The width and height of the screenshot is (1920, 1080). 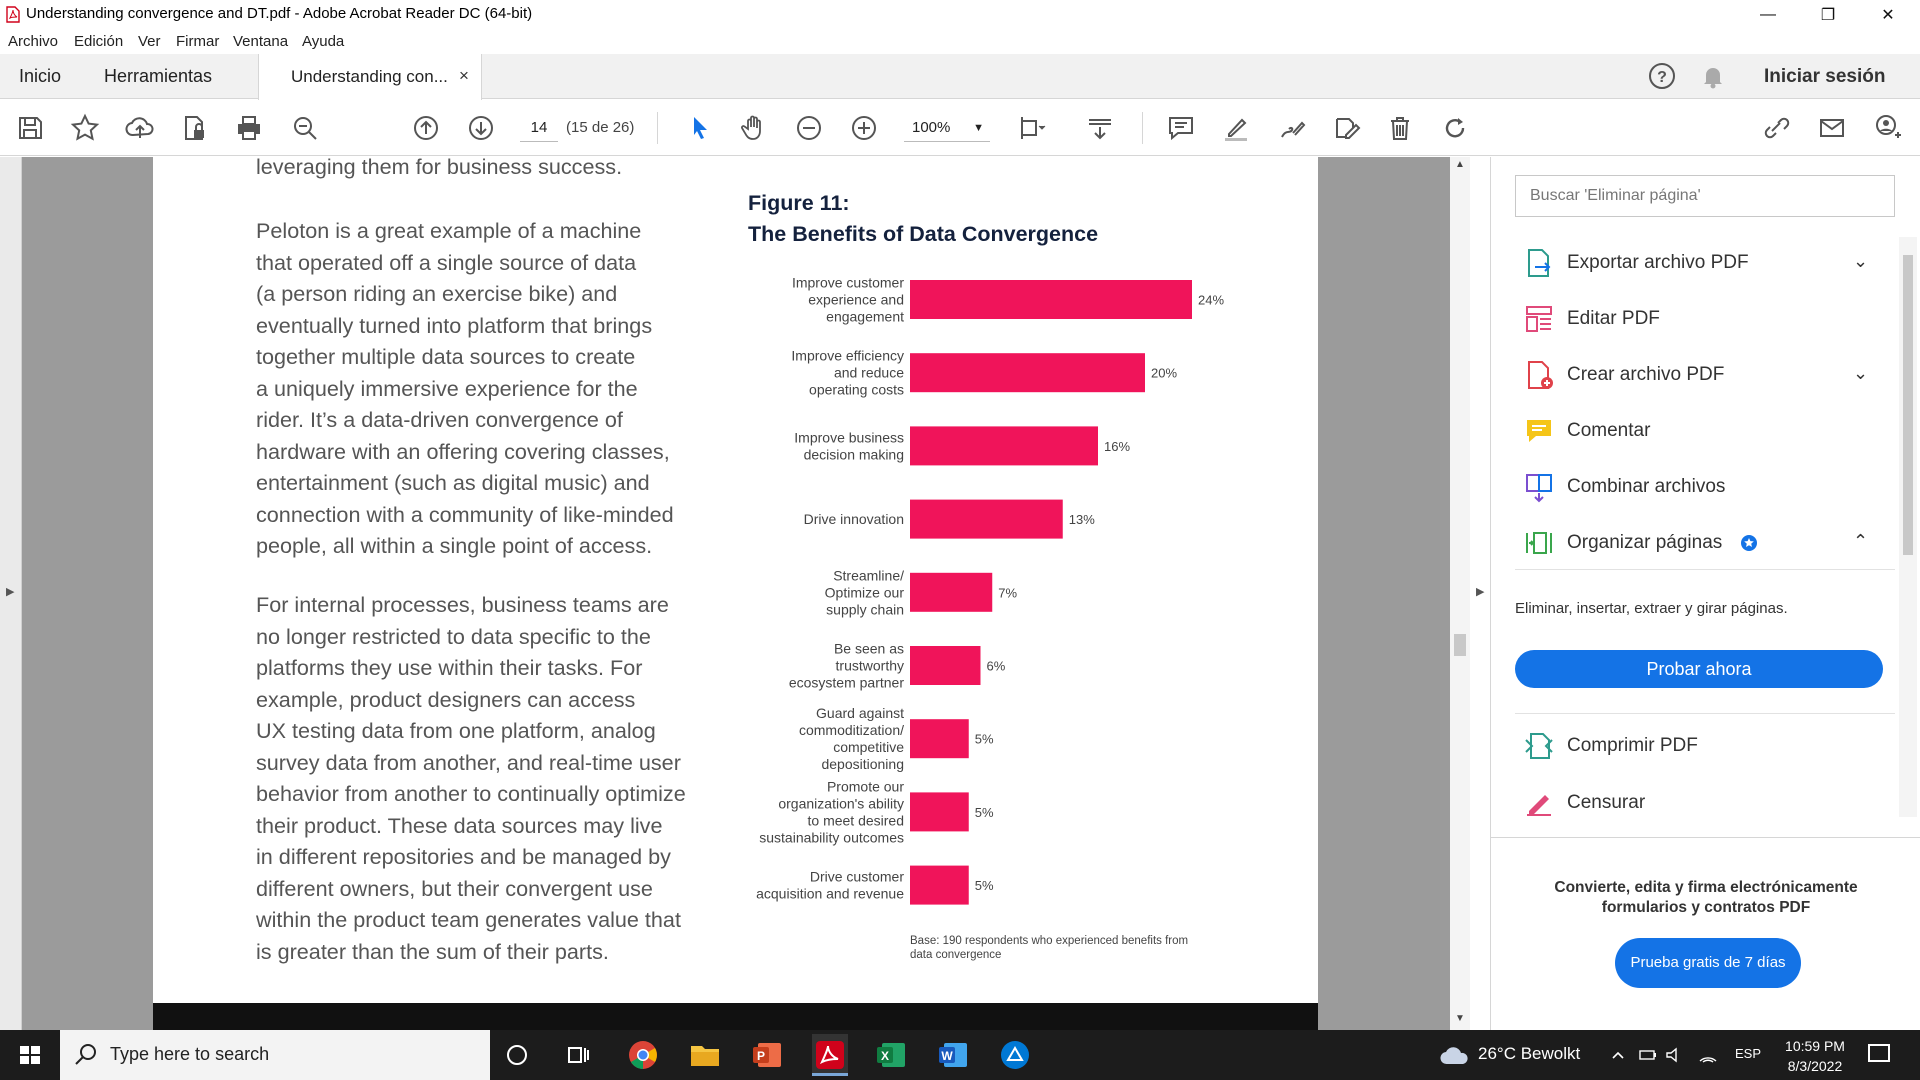 What do you see at coordinates (830, 1055) in the screenshot?
I see `acrobat-taskbar-icon` at bounding box center [830, 1055].